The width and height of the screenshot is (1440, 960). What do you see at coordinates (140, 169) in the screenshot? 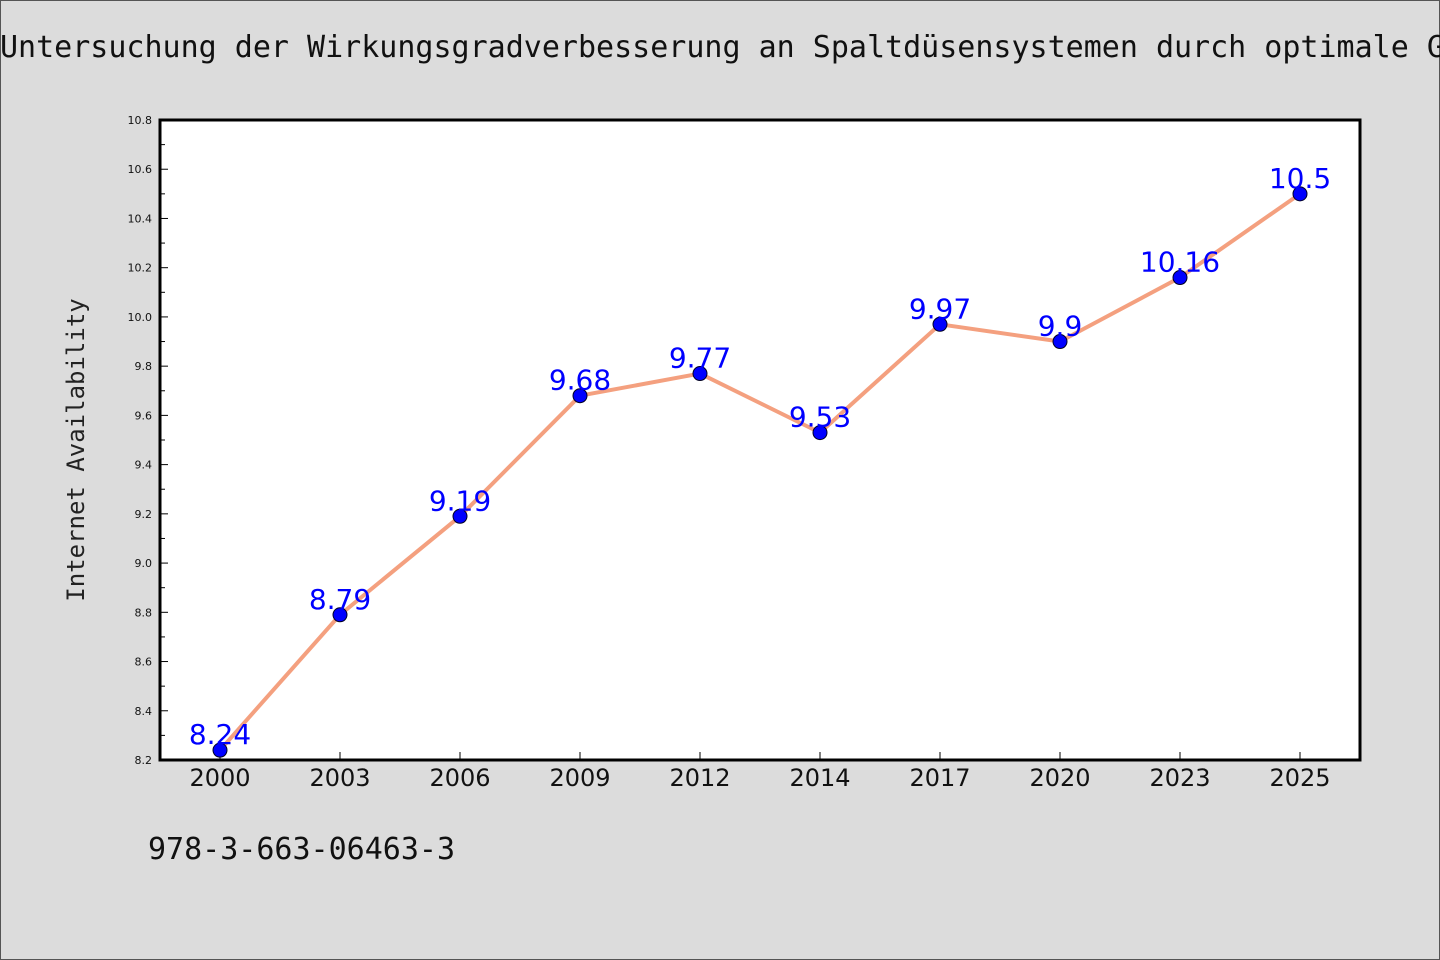
I see `y-tick-label: 10.6` at bounding box center [140, 169].